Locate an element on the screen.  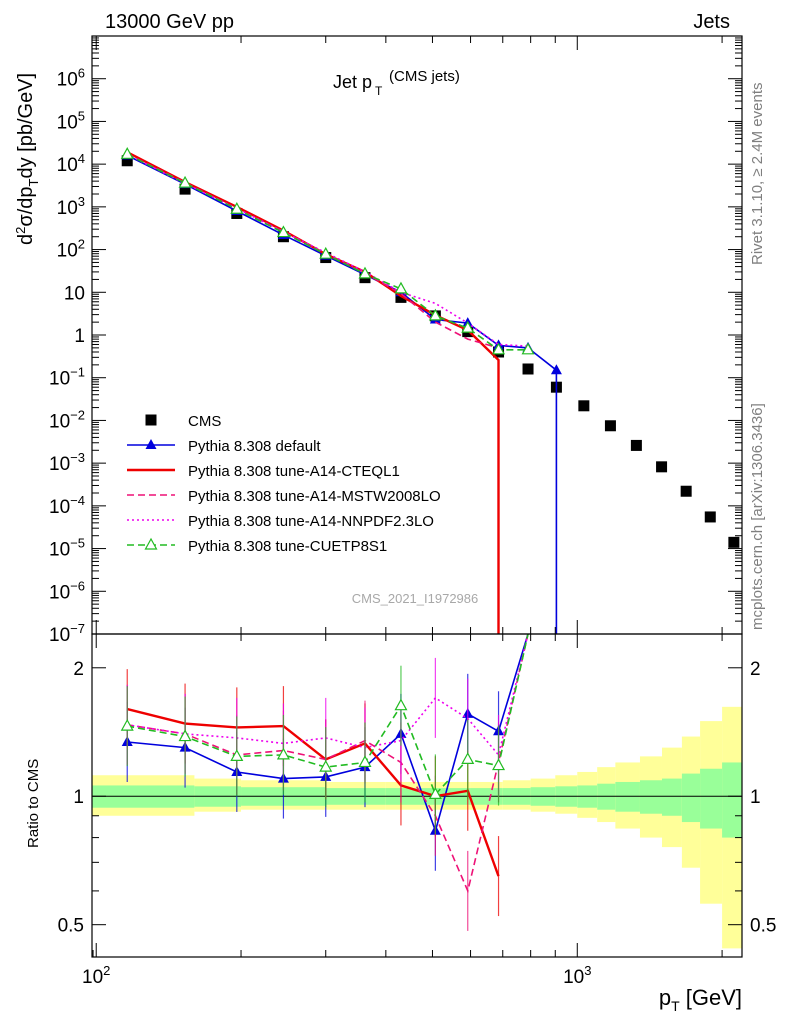
x-axis-title: pT [GeV] is located at coordinates (700, 999).